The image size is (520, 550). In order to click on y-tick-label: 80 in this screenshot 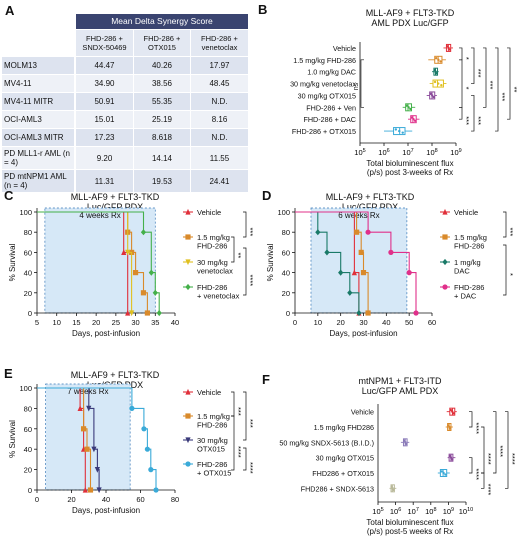, I will do `click(28, 232)`.